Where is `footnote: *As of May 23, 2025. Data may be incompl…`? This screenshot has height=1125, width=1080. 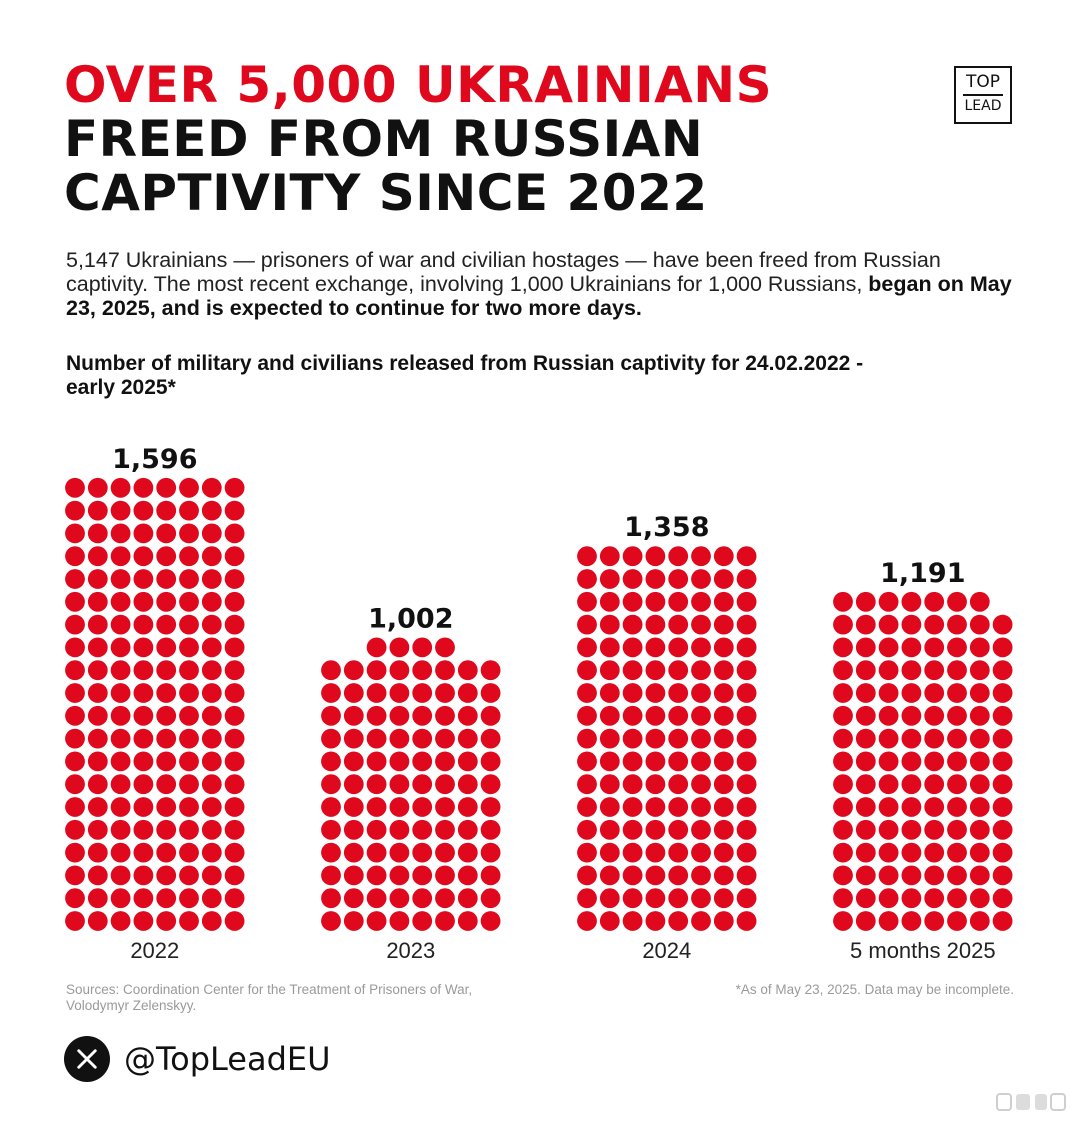 footnote: *As of May 23, 2025. Data may be incompl… is located at coordinates (874, 989).